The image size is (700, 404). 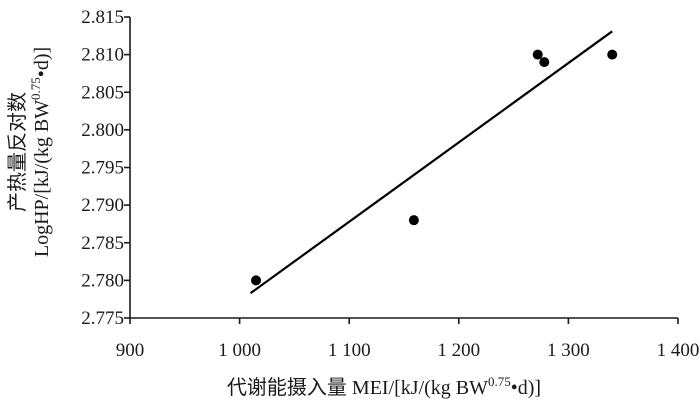 I want to click on y-axis-title-line2-prefix: LogHP/[kJ/(kg BW, so click(x=42, y=178).